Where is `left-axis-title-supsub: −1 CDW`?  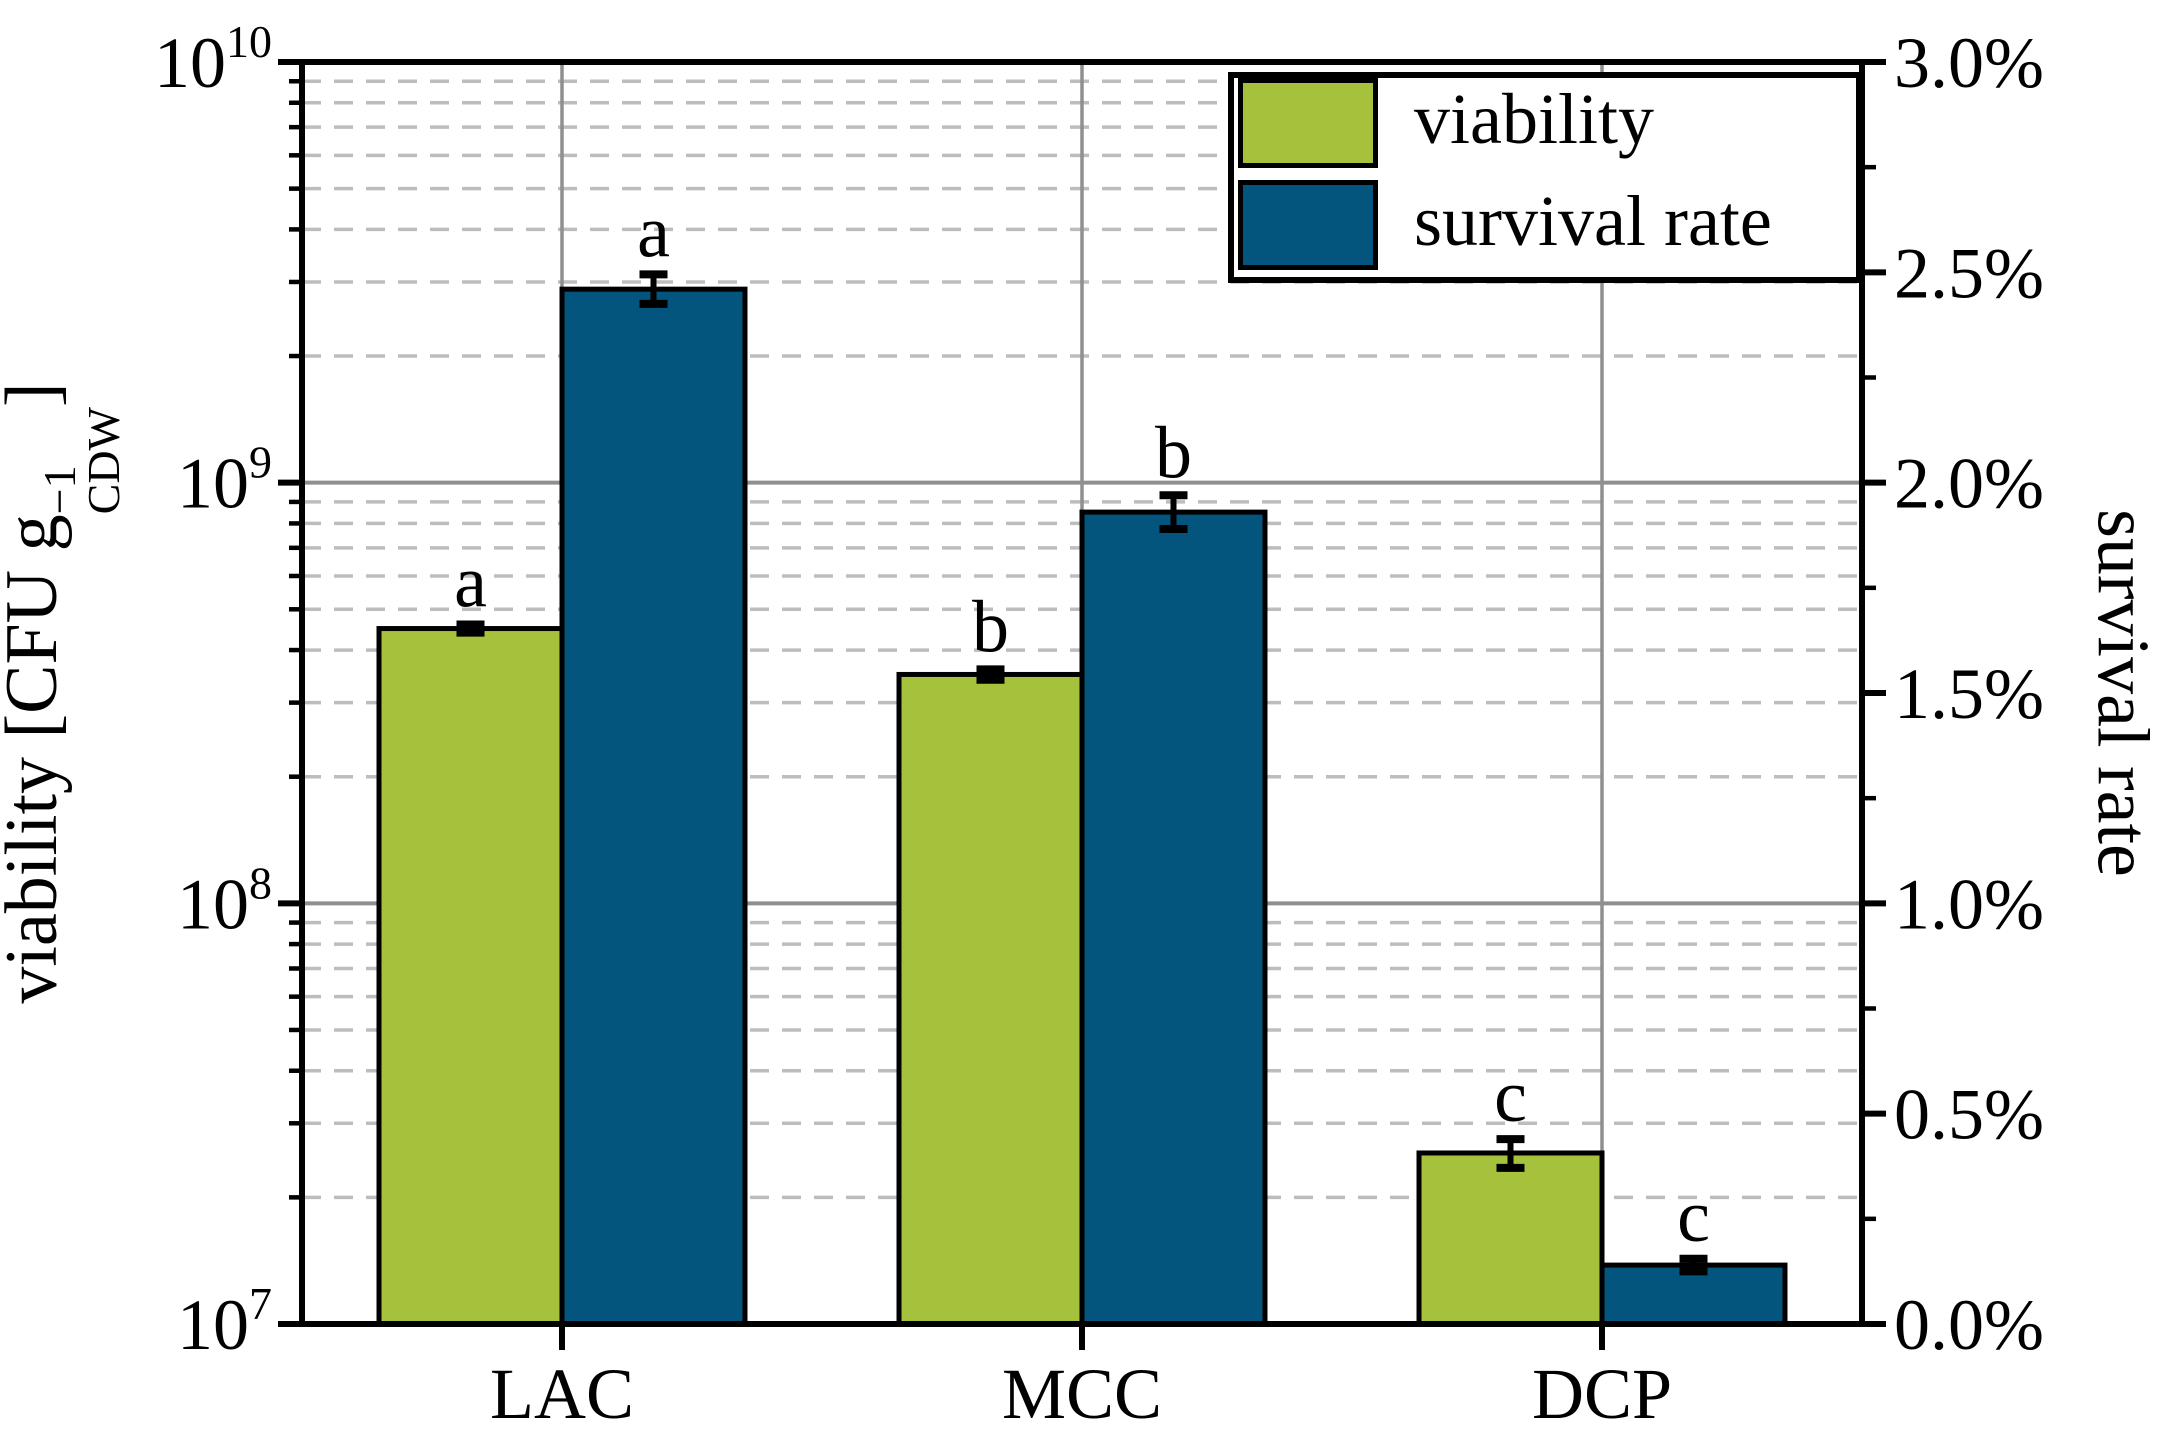
left-axis-title-supsub: −1 CDW is located at coordinates (82, 461).